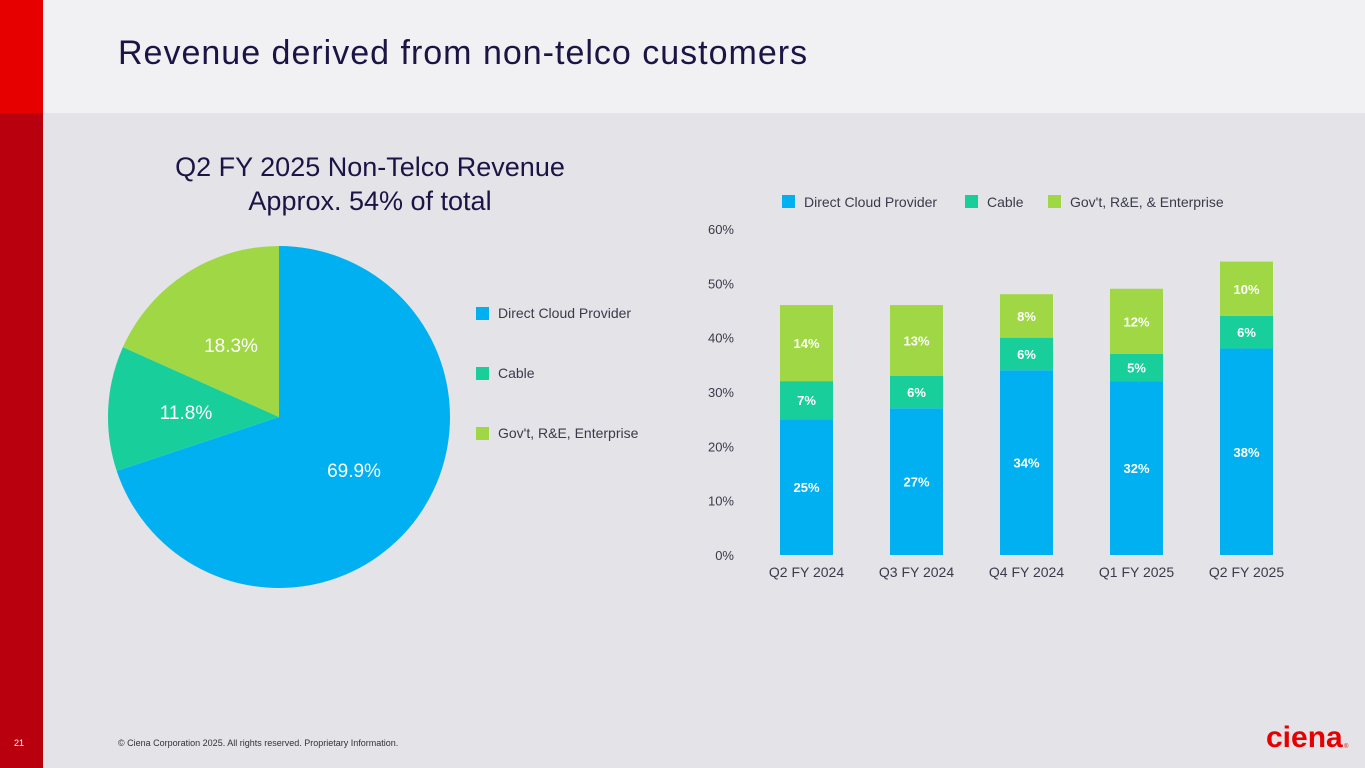  I want to click on y-tick-label: 20%, so click(721, 446).